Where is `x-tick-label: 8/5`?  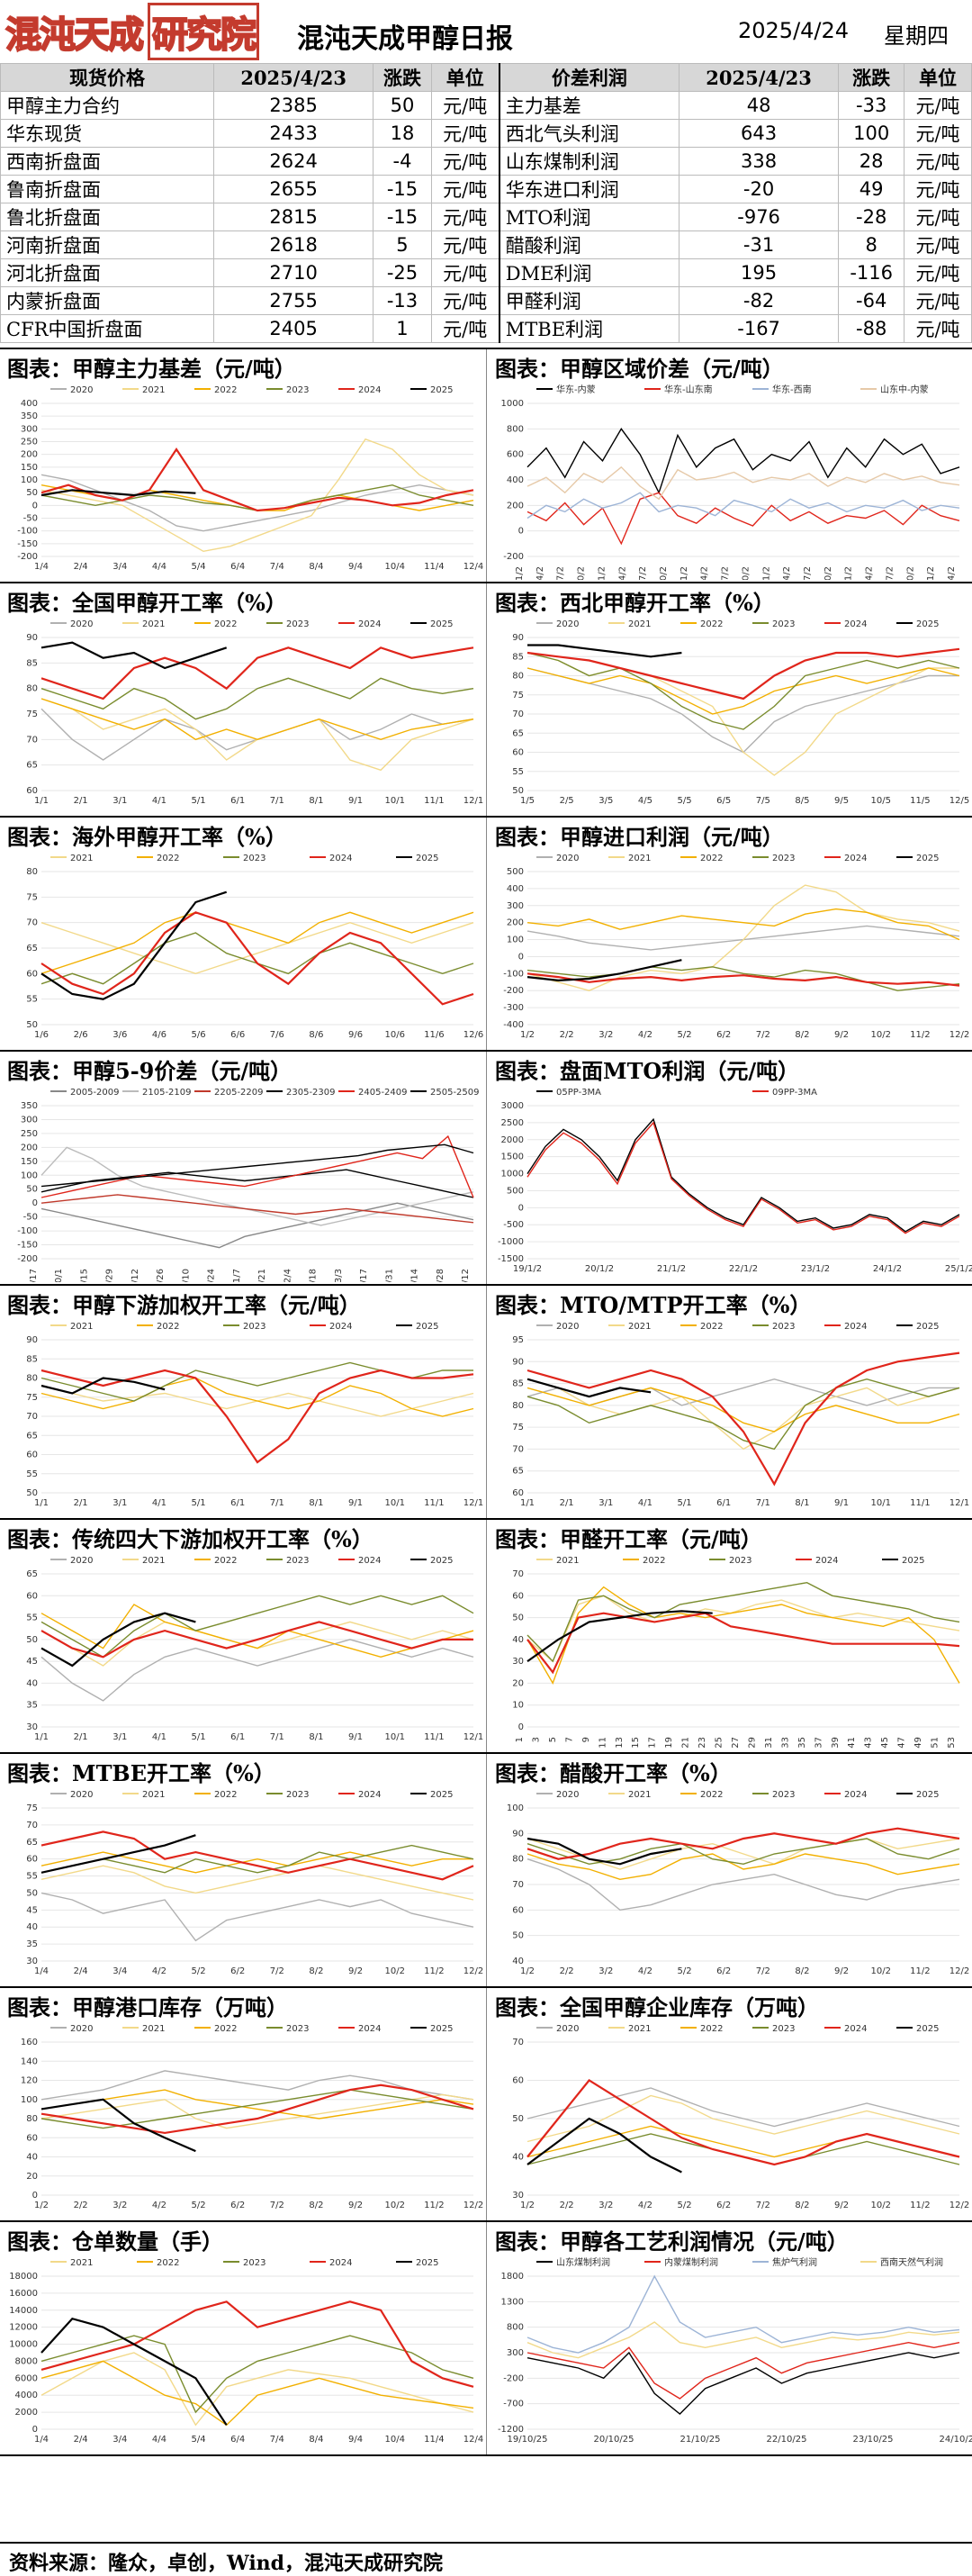 x-tick-label: 8/5 is located at coordinates (802, 801).